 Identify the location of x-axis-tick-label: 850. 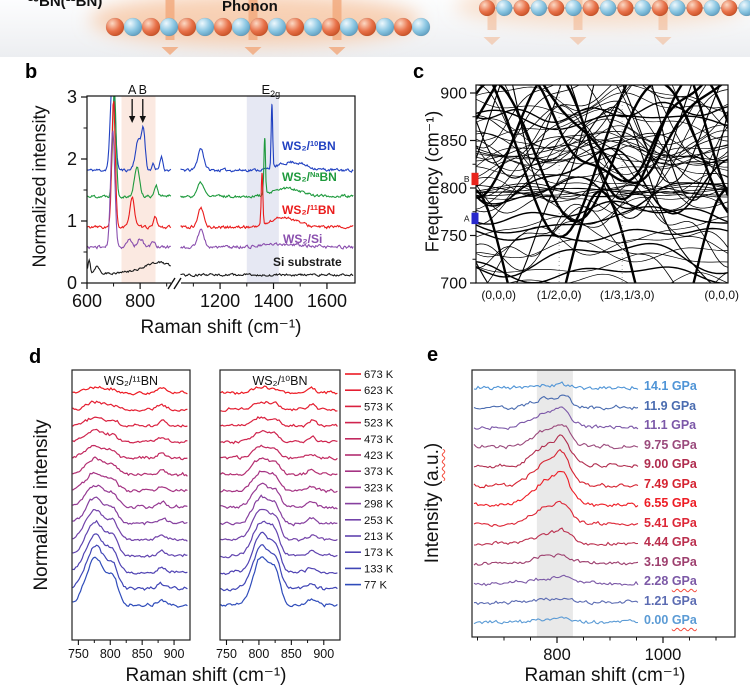
(291, 654).